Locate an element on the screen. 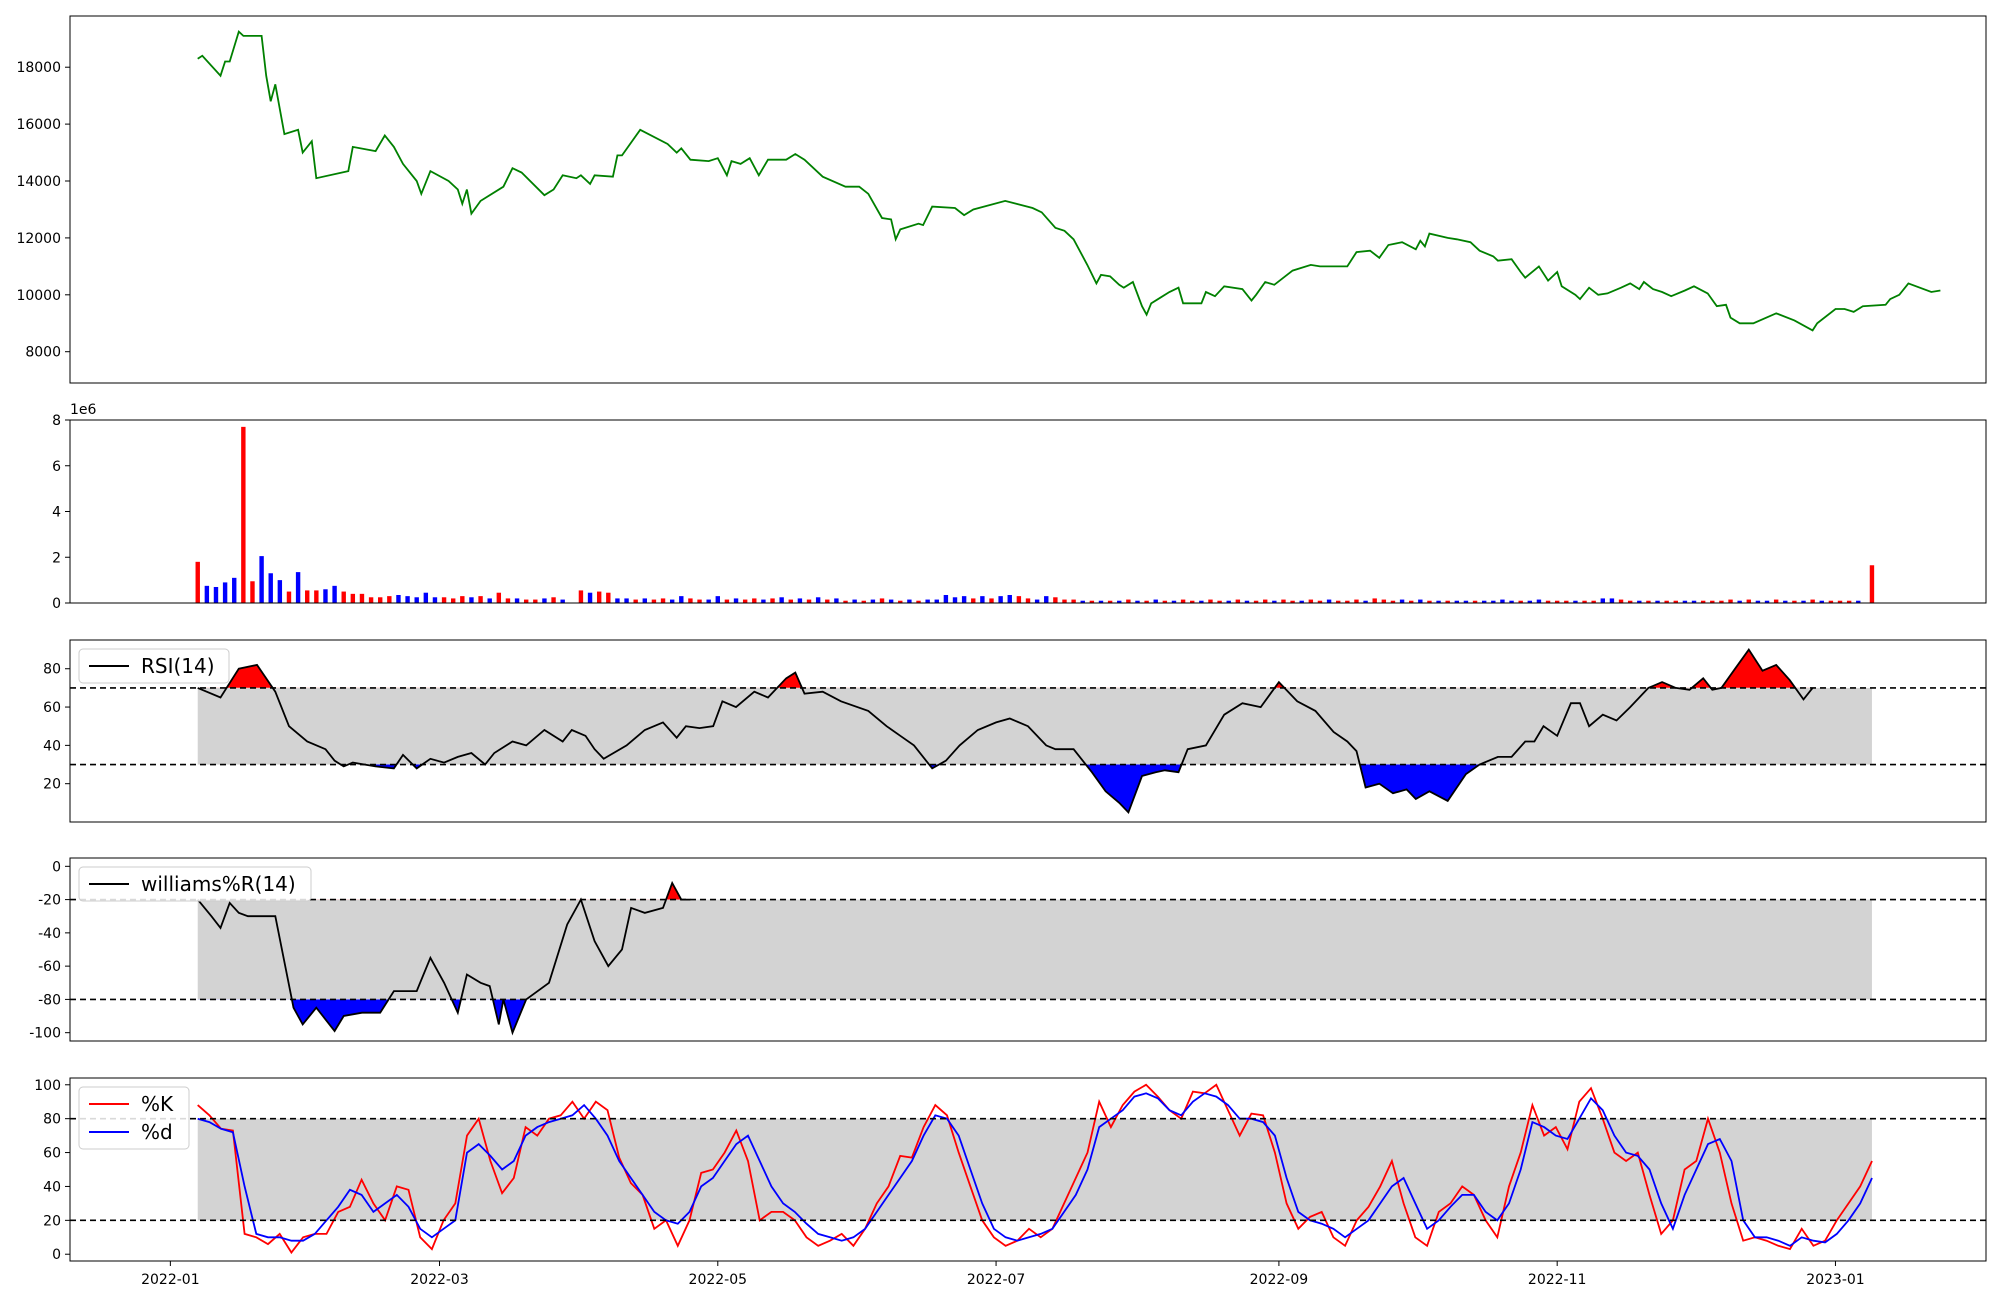  stochastic-ytick-label: 80 is located at coordinates (52, 1120).